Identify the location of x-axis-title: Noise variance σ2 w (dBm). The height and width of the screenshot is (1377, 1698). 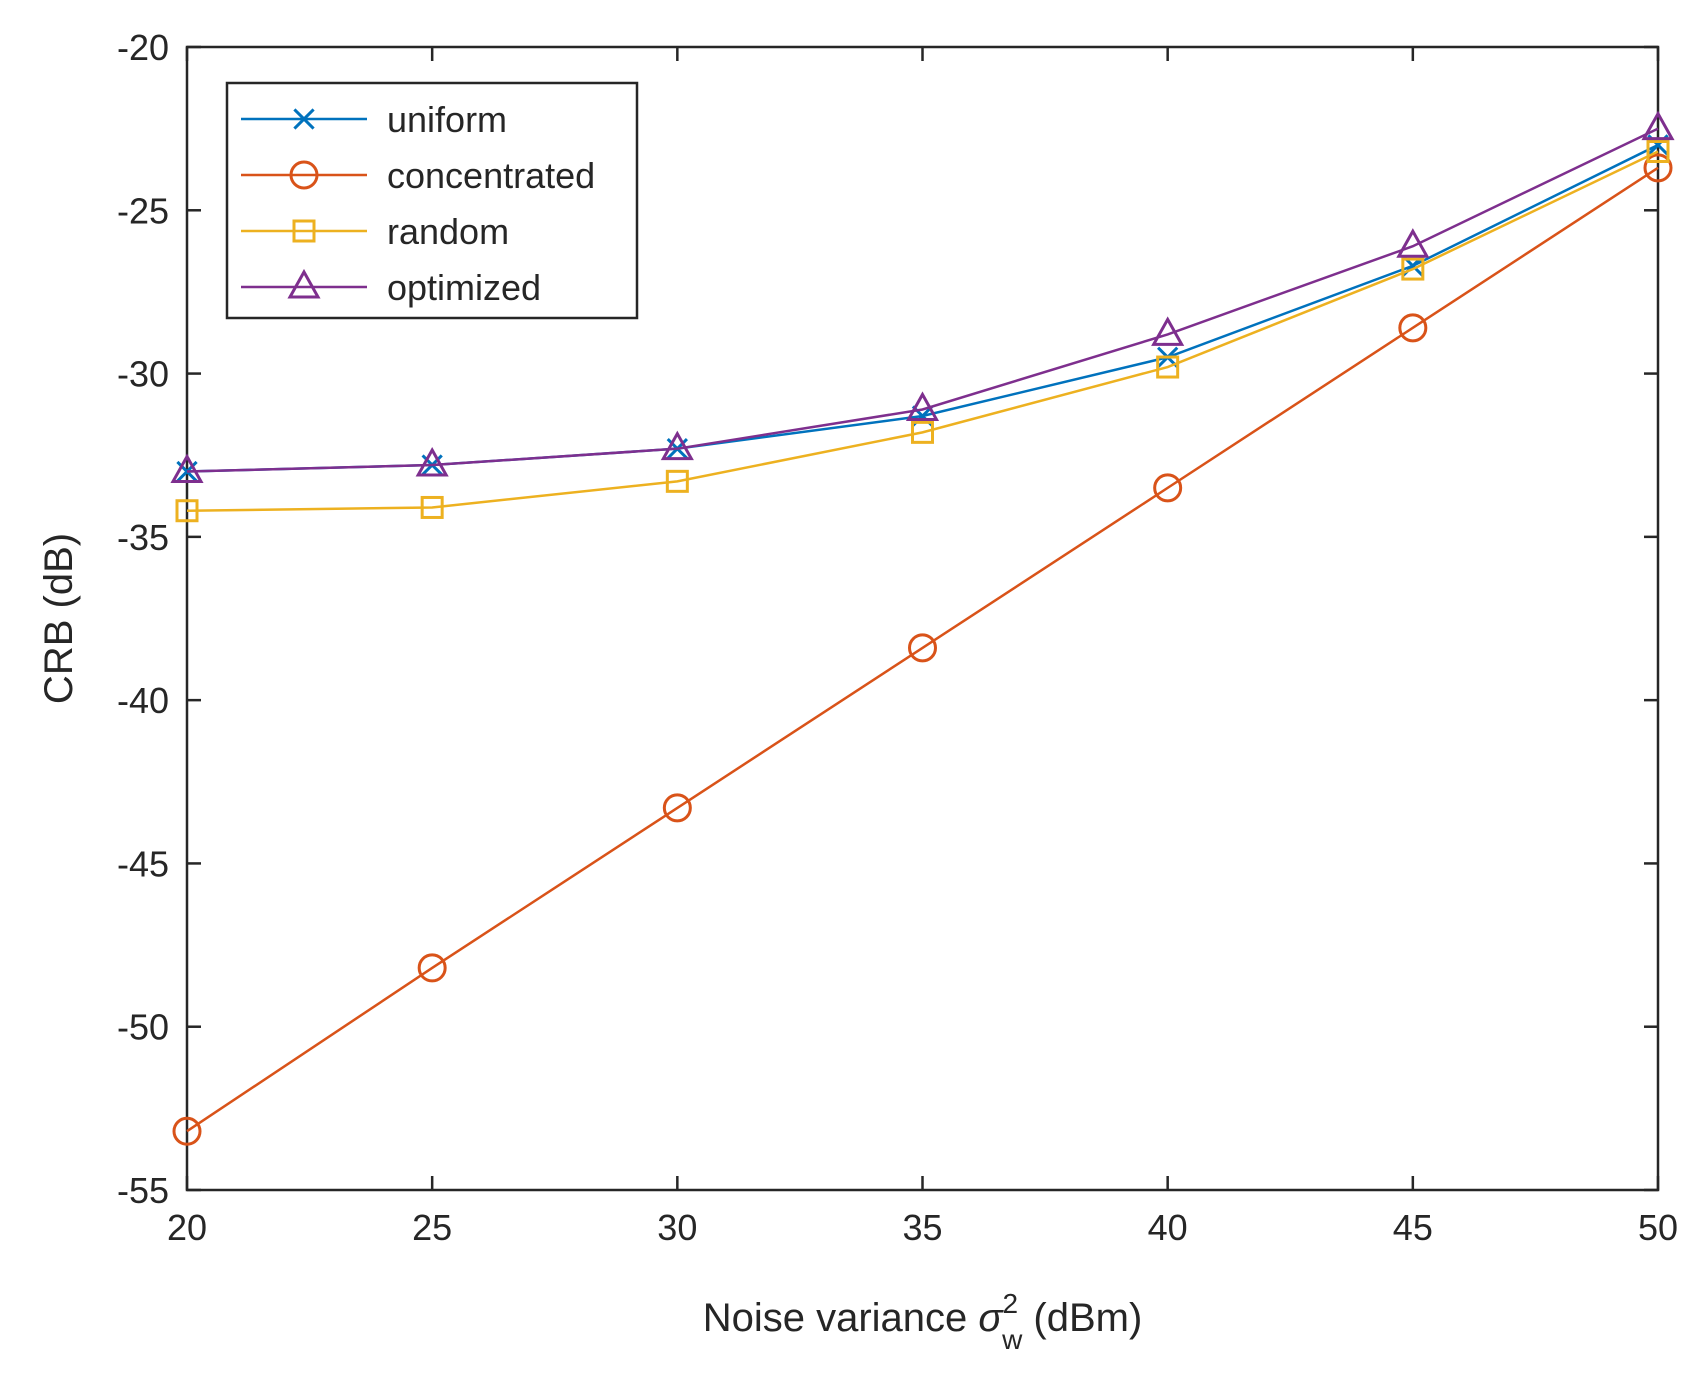
(923, 1321).